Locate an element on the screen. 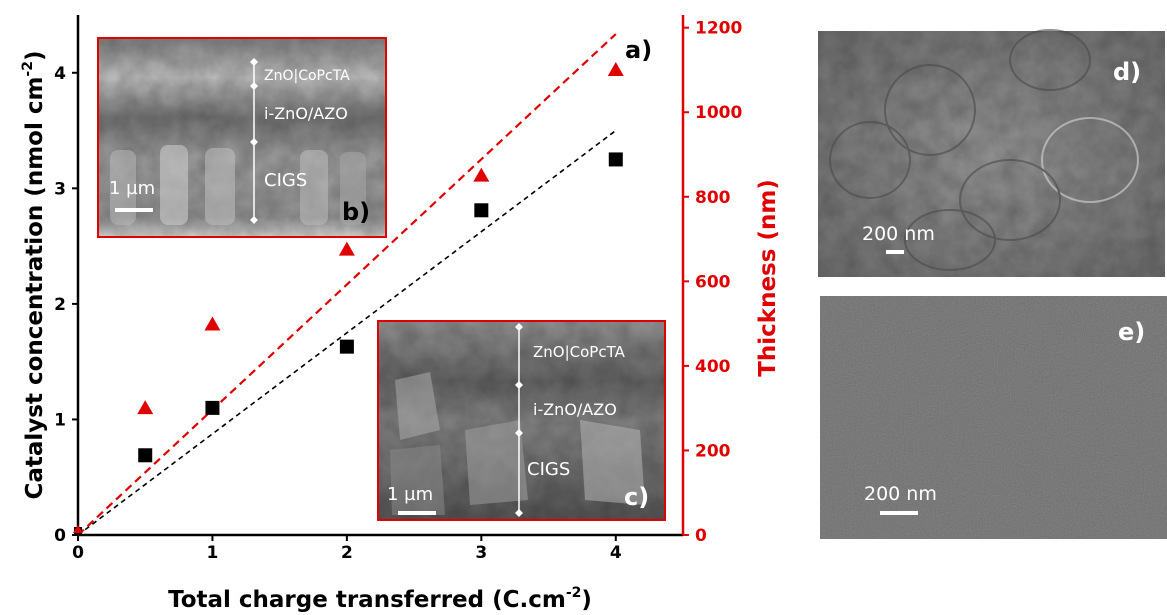 The image size is (1167, 615). y-right-tick-label: 1000 is located at coordinates (718, 113).